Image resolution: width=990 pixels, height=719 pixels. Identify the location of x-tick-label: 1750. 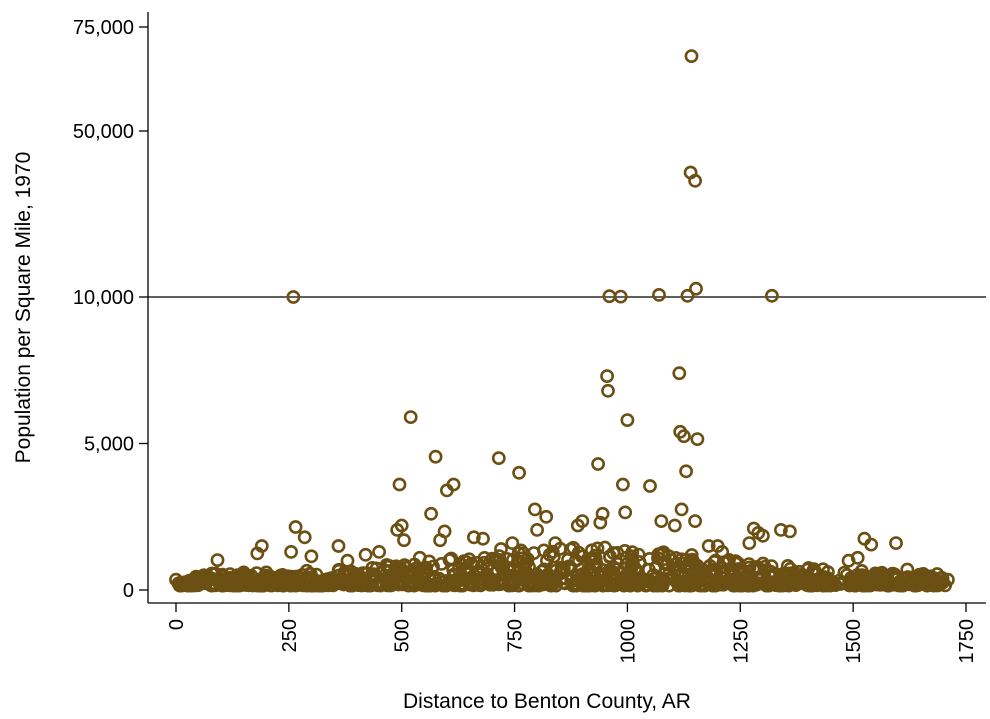
(967, 641).